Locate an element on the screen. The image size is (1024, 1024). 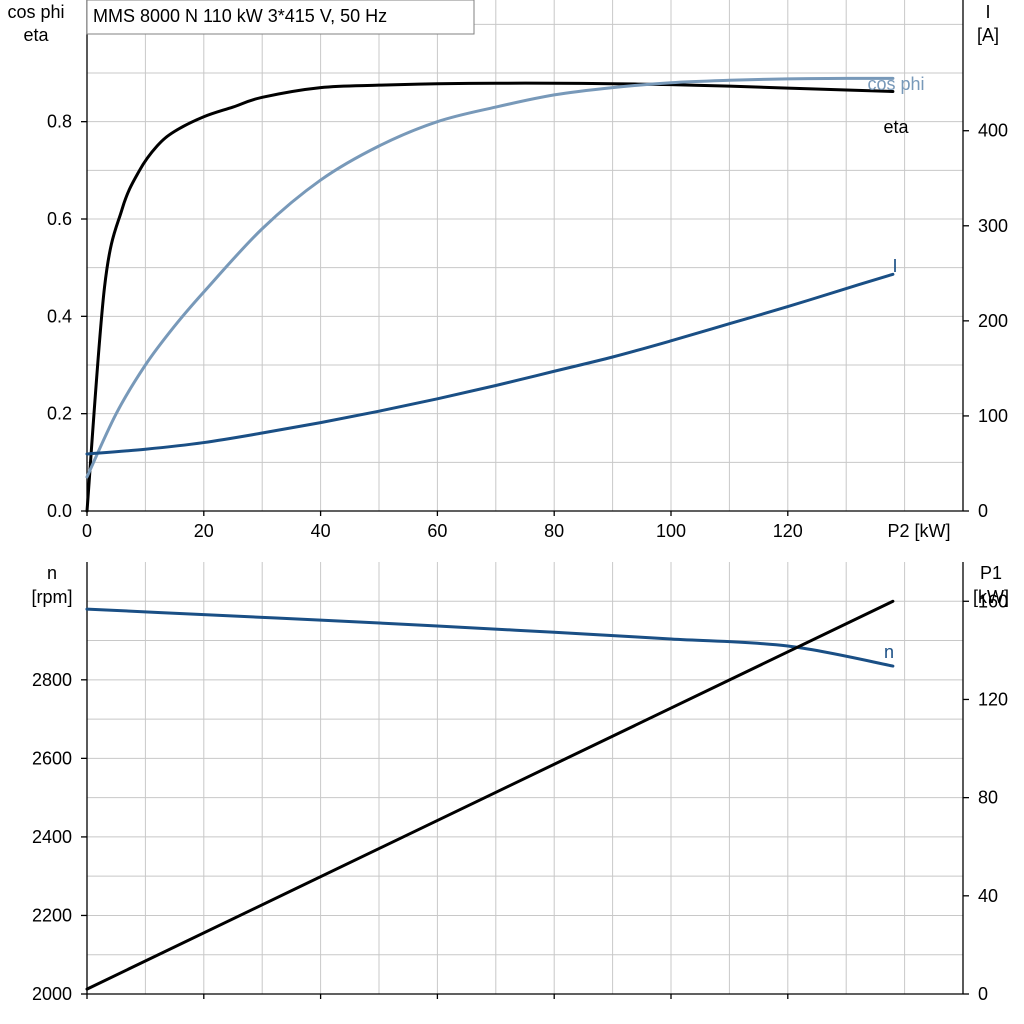
x-tick-label: 100 is located at coordinates (671, 531).